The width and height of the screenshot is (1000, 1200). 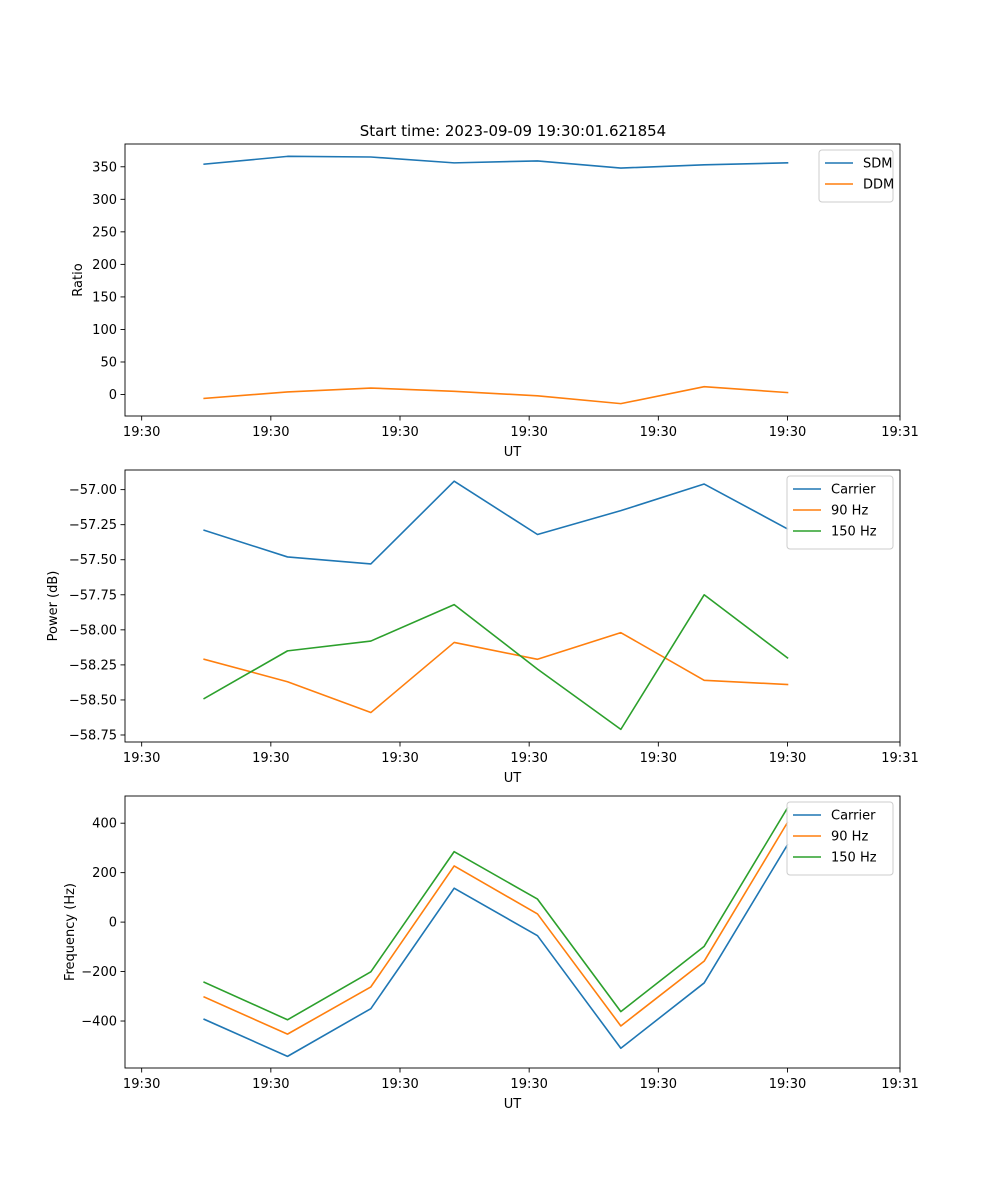 What do you see at coordinates (513, 452) in the screenshot?
I see `ratio-x-axis-label: UT` at bounding box center [513, 452].